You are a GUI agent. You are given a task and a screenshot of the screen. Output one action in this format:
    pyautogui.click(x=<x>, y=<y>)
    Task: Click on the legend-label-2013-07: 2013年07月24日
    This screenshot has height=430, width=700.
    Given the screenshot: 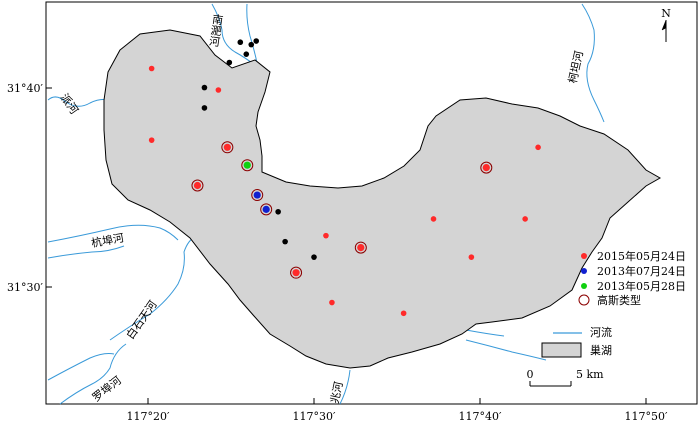 What is the action you would take?
    pyautogui.click(x=641, y=271)
    